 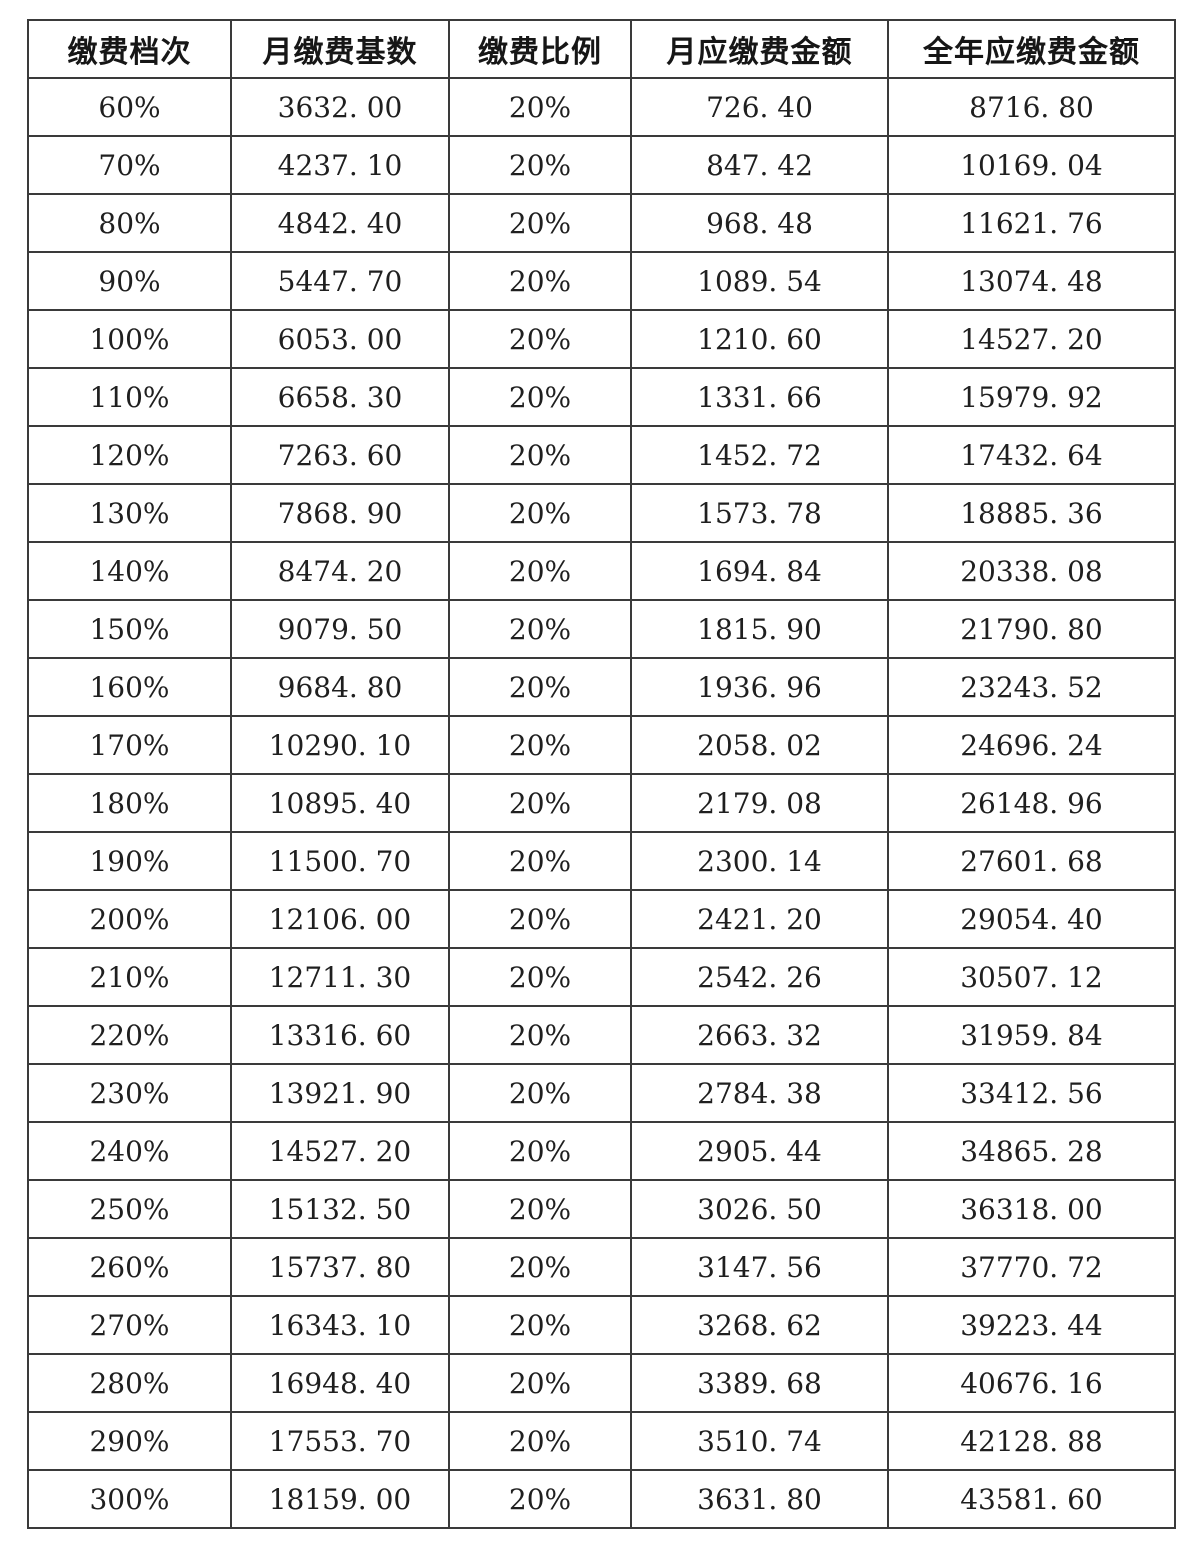 What do you see at coordinates (759, 1093) in the screenshot?
I see `table-cell: 2784. 38` at bounding box center [759, 1093].